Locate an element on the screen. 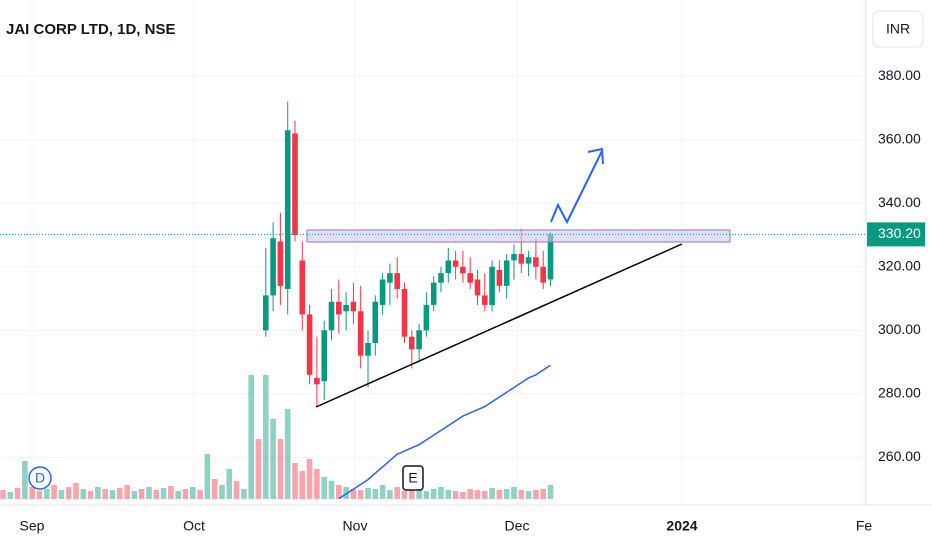 The image size is (932, 555). y-tick-label: 300.00 is located at coordinates (899, 329).